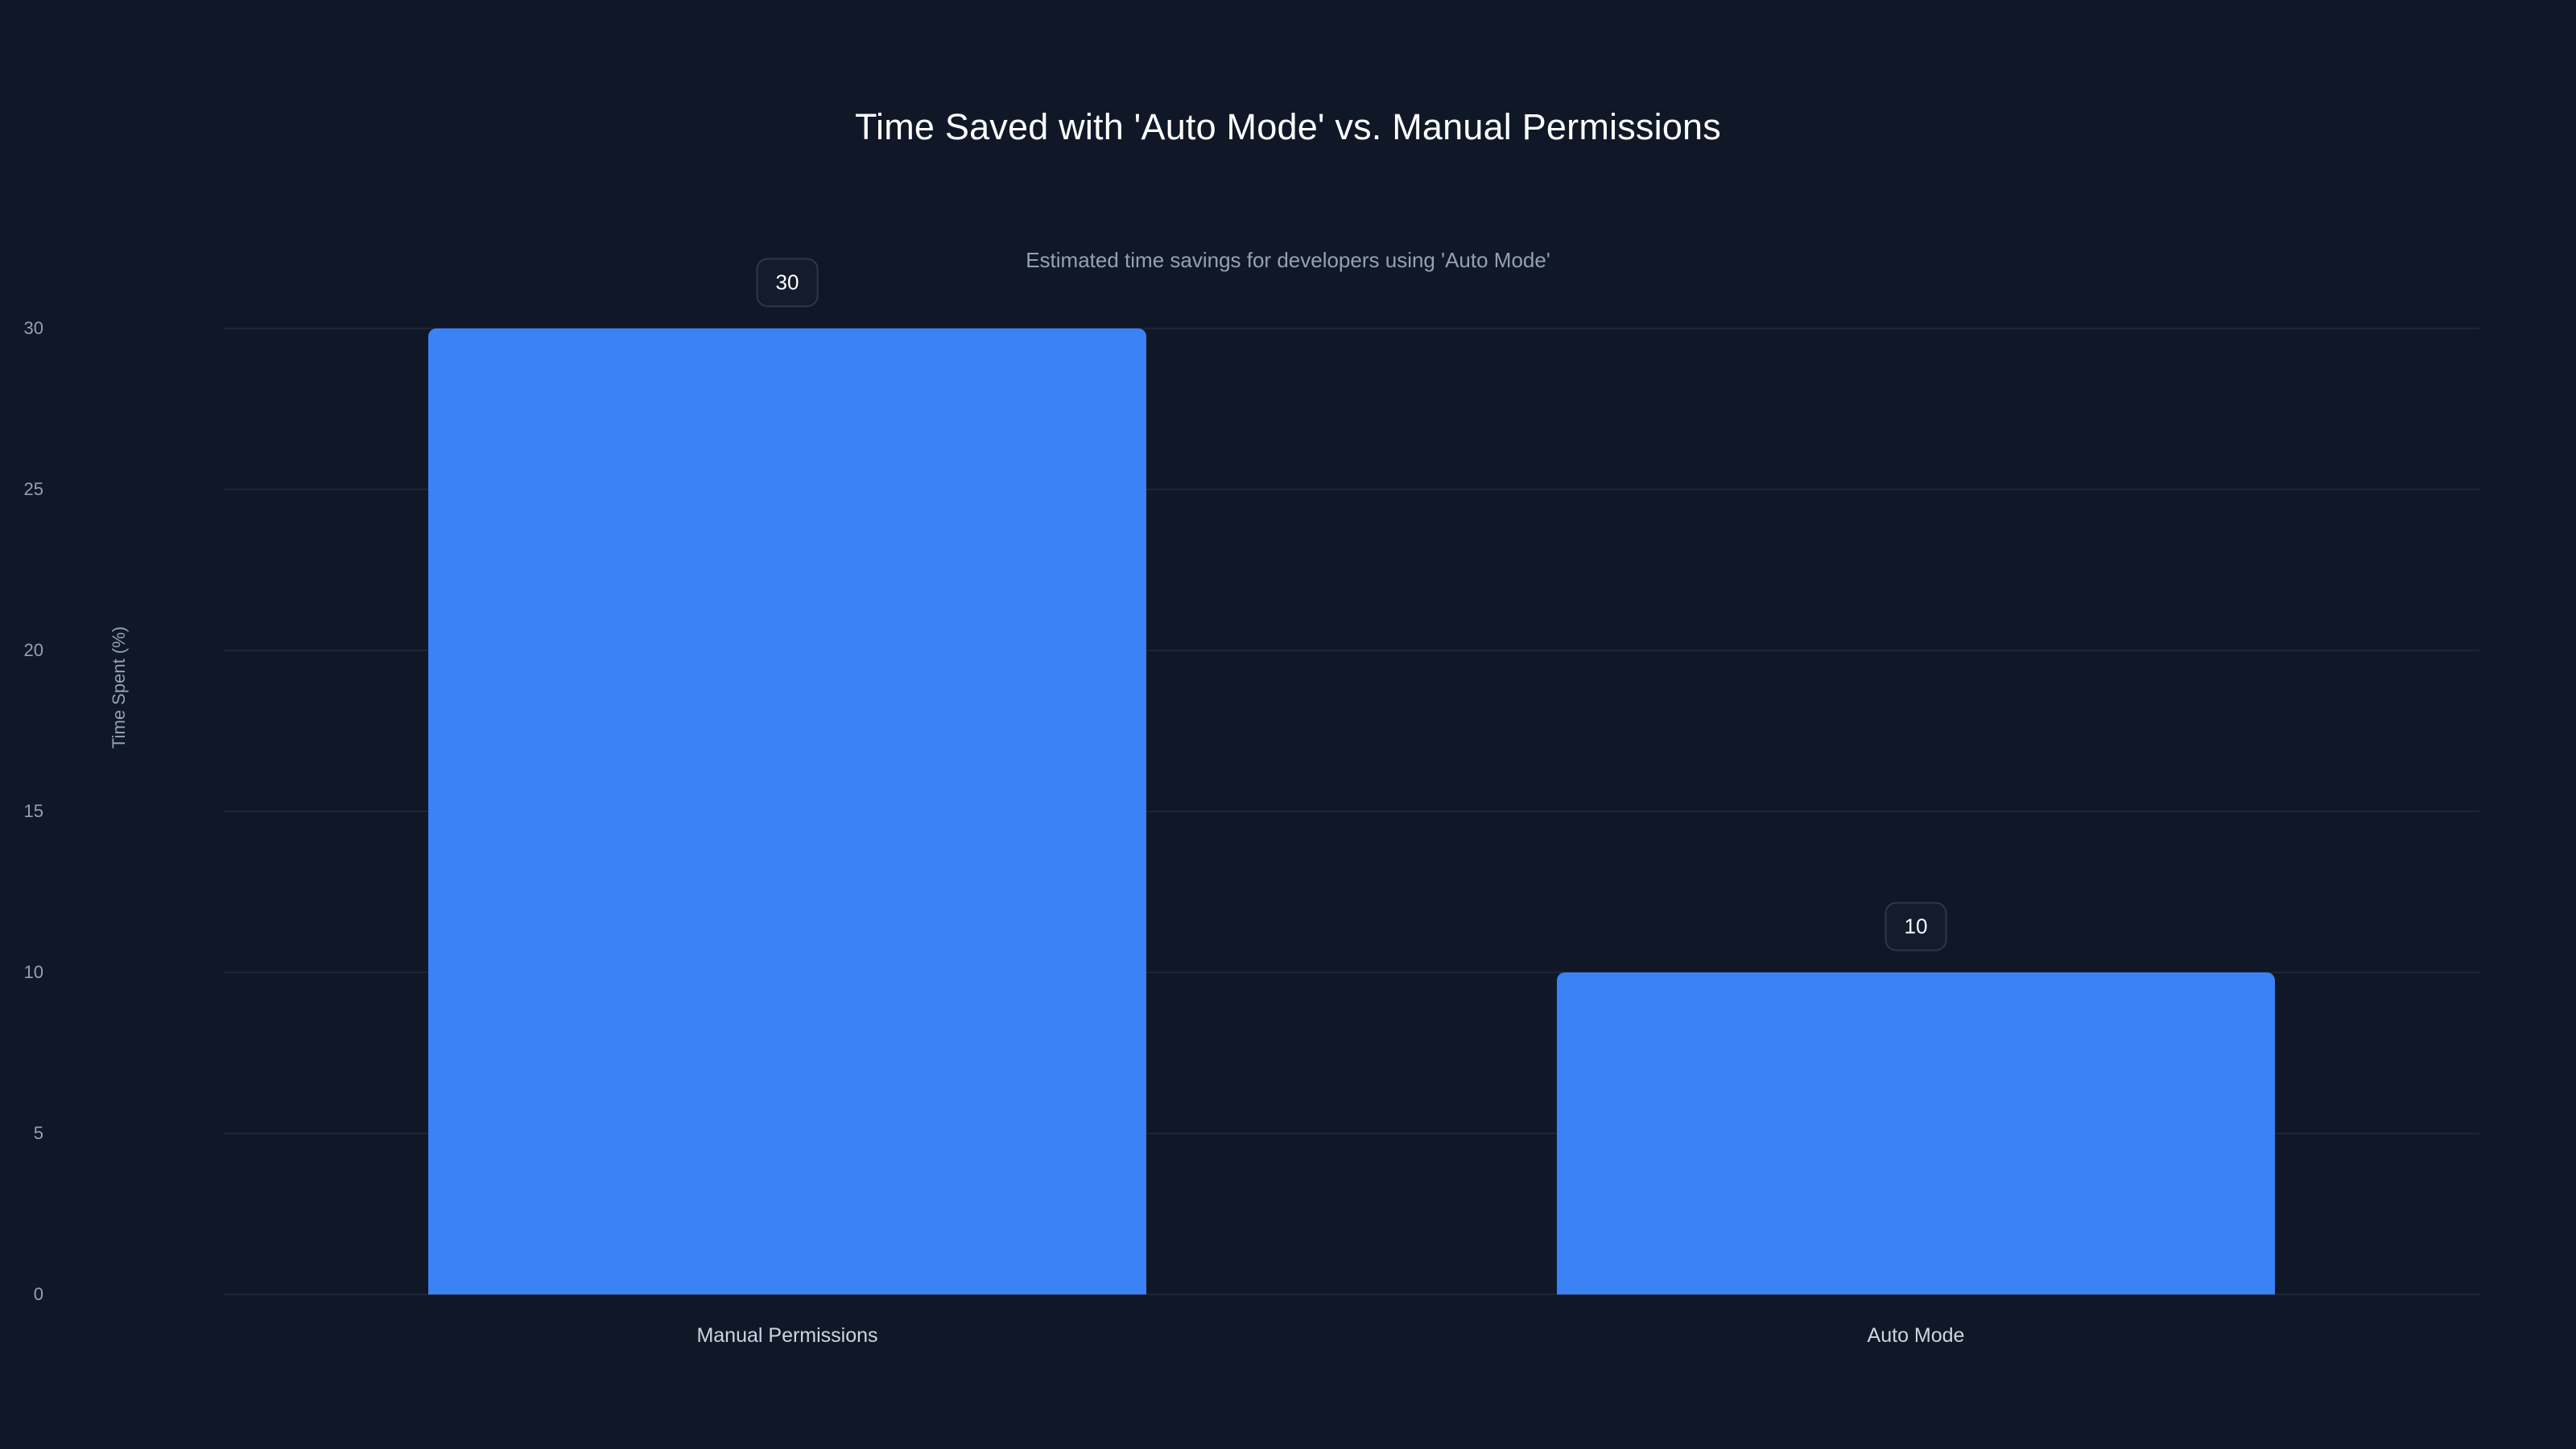 This screenshot has height=1449, width=2576. What do you see at coordinates (787, 283) in the screenshot?
I see `value-badge: 30` at bounding box center [787, 283].